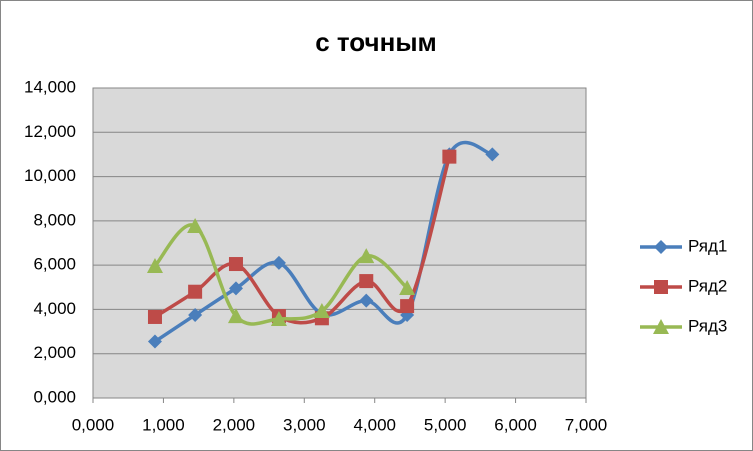 The image size is (753, 451). Describe the element at coordinates (54, 396) in the screenshot. I see `y-tick-label: 0,000` at that location.